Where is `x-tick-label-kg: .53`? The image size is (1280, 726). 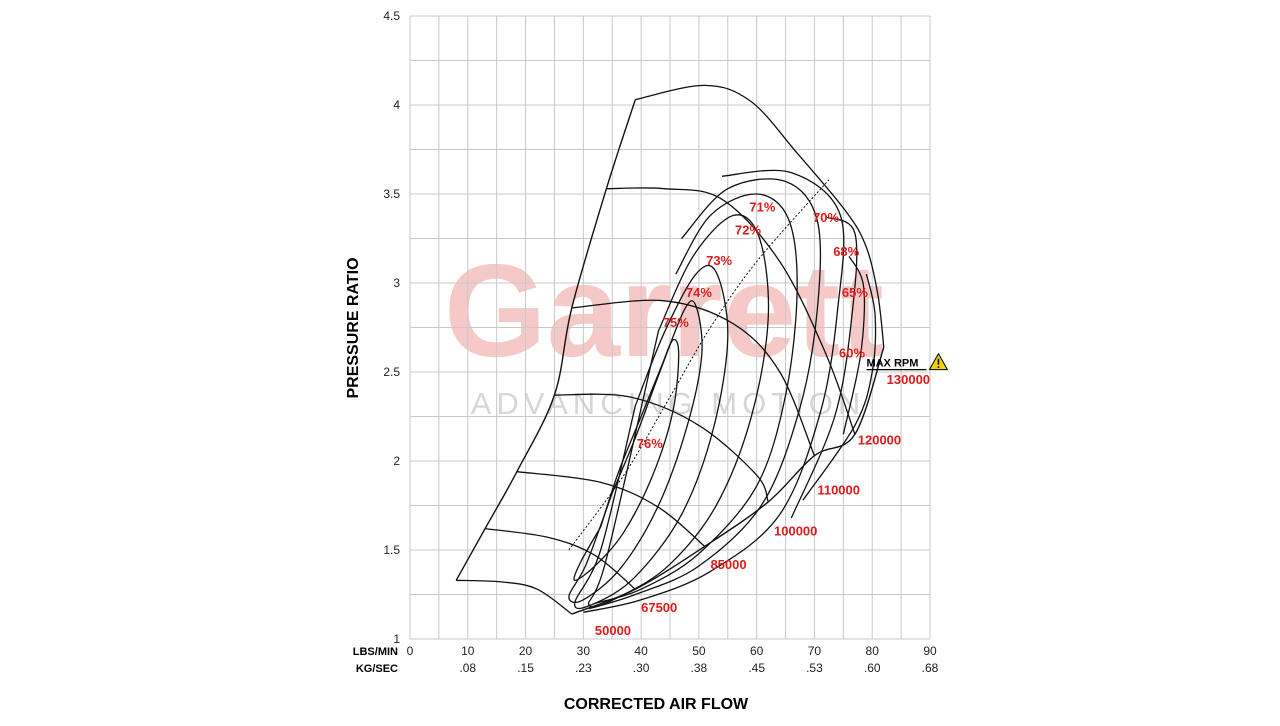
x-tick-label-kg: .53 is located at coordinates (814, 668).